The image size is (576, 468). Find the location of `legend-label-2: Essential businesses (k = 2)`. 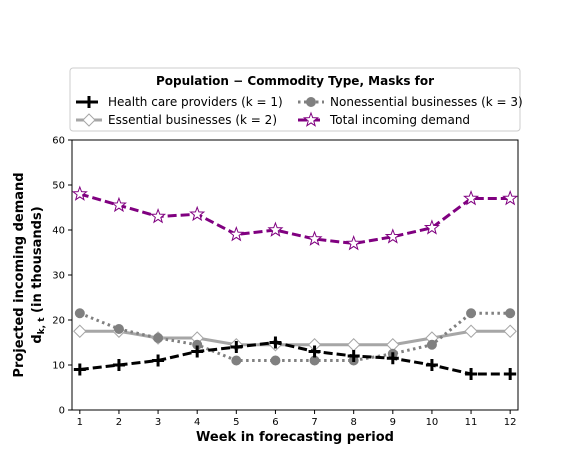

legend-label-2: Essential businesses (k = 2) is located at coordinates (192, 120).